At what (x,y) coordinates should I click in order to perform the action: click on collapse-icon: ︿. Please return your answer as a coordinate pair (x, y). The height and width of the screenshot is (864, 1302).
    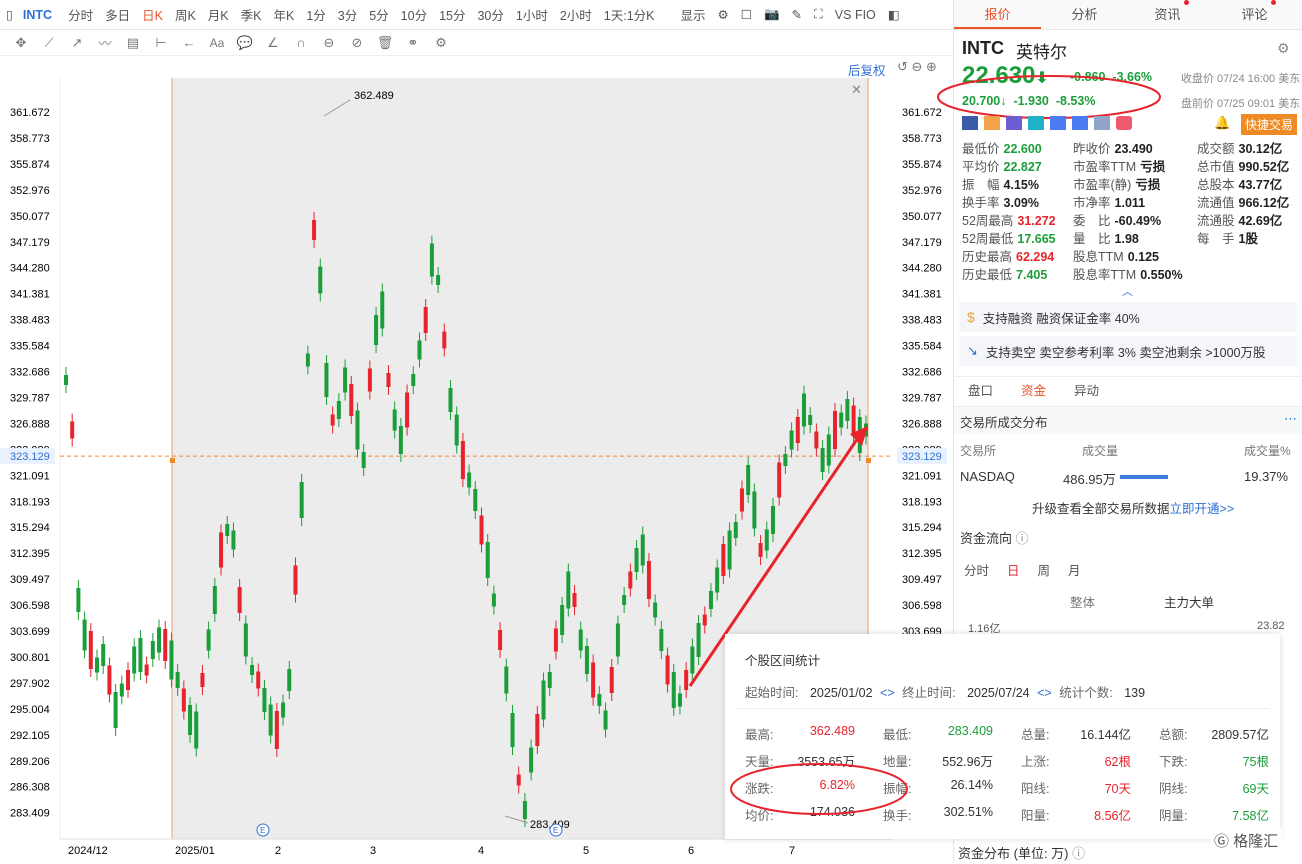
    Looking at the image, I should click on (1127, 292).